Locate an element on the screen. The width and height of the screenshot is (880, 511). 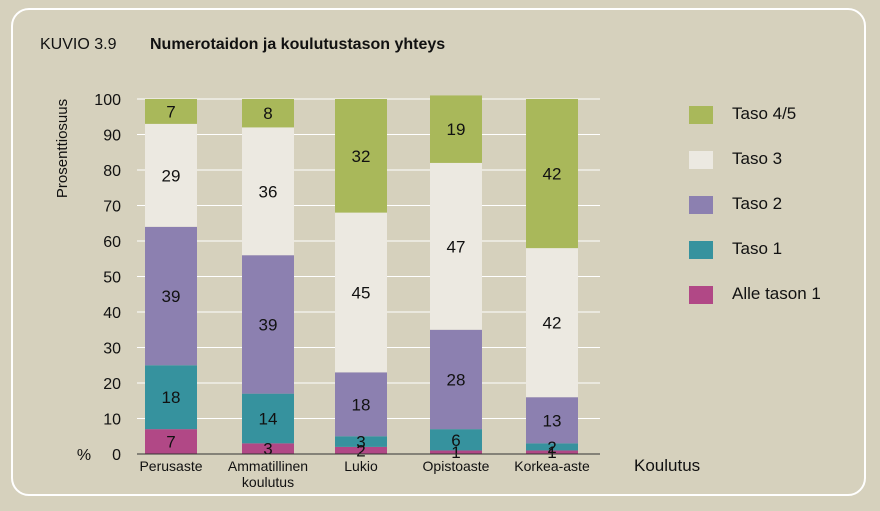
x-tick-label: Lukio is located at coordinates (361, 466).